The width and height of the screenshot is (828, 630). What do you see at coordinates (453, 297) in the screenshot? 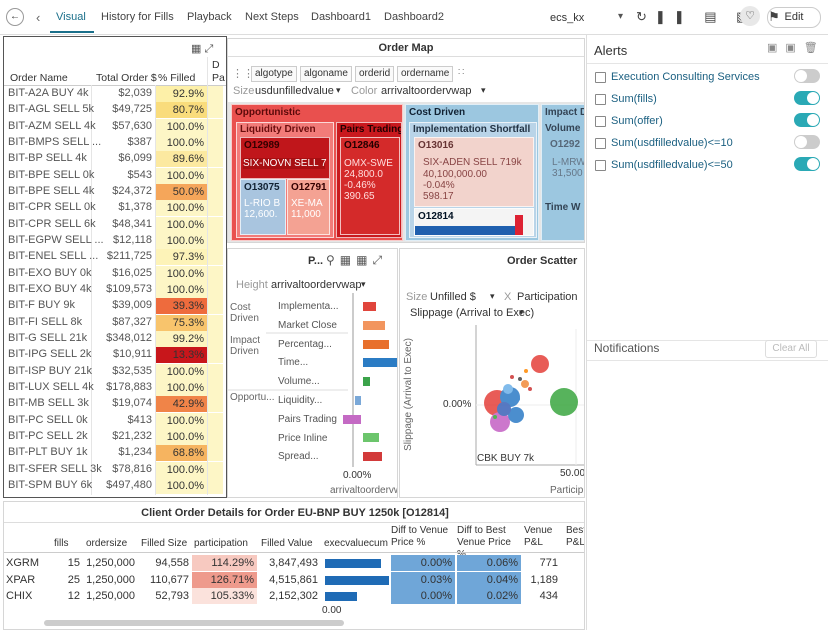
I see `size-field: Unfilled $` at bounding box center [453, 297].